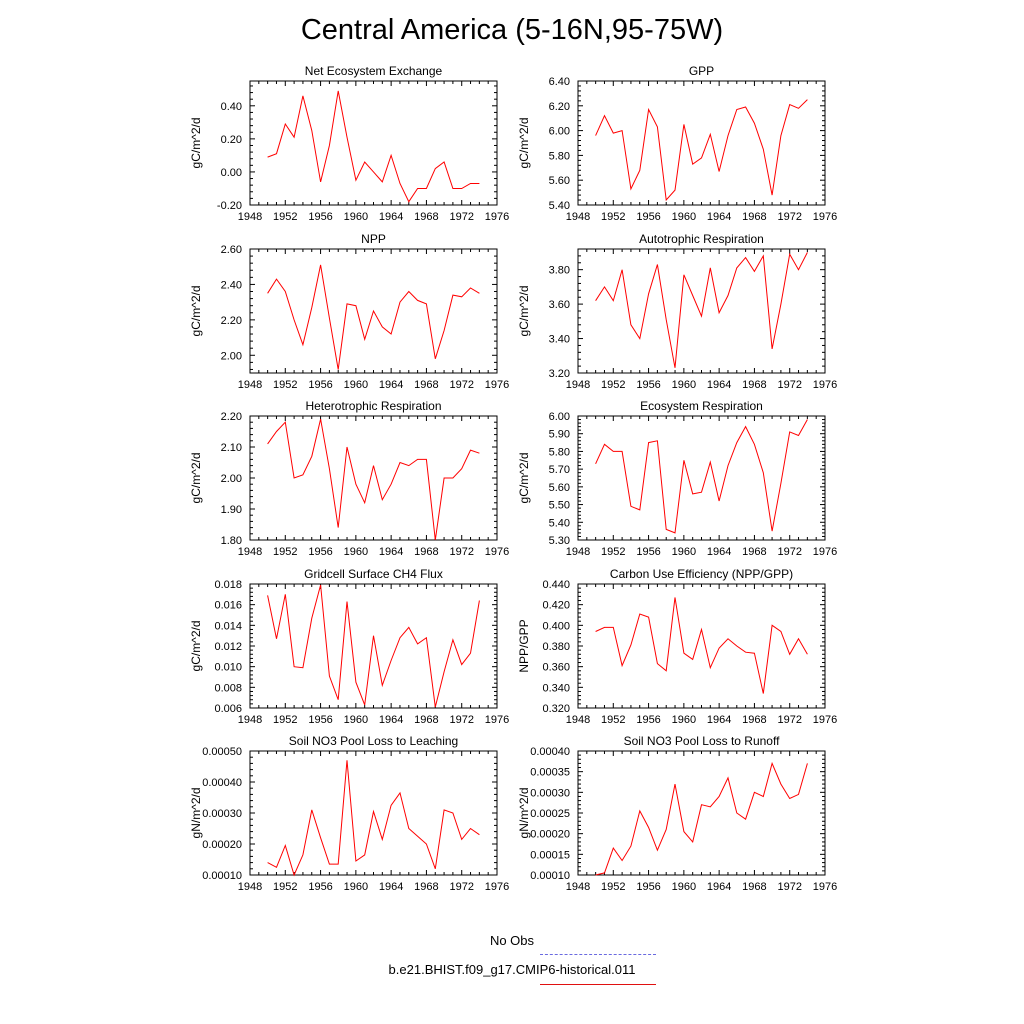 This screenshot has height=1024, width=1024. I want to click on y-tick-label: 0.00050, so click(222, 752).